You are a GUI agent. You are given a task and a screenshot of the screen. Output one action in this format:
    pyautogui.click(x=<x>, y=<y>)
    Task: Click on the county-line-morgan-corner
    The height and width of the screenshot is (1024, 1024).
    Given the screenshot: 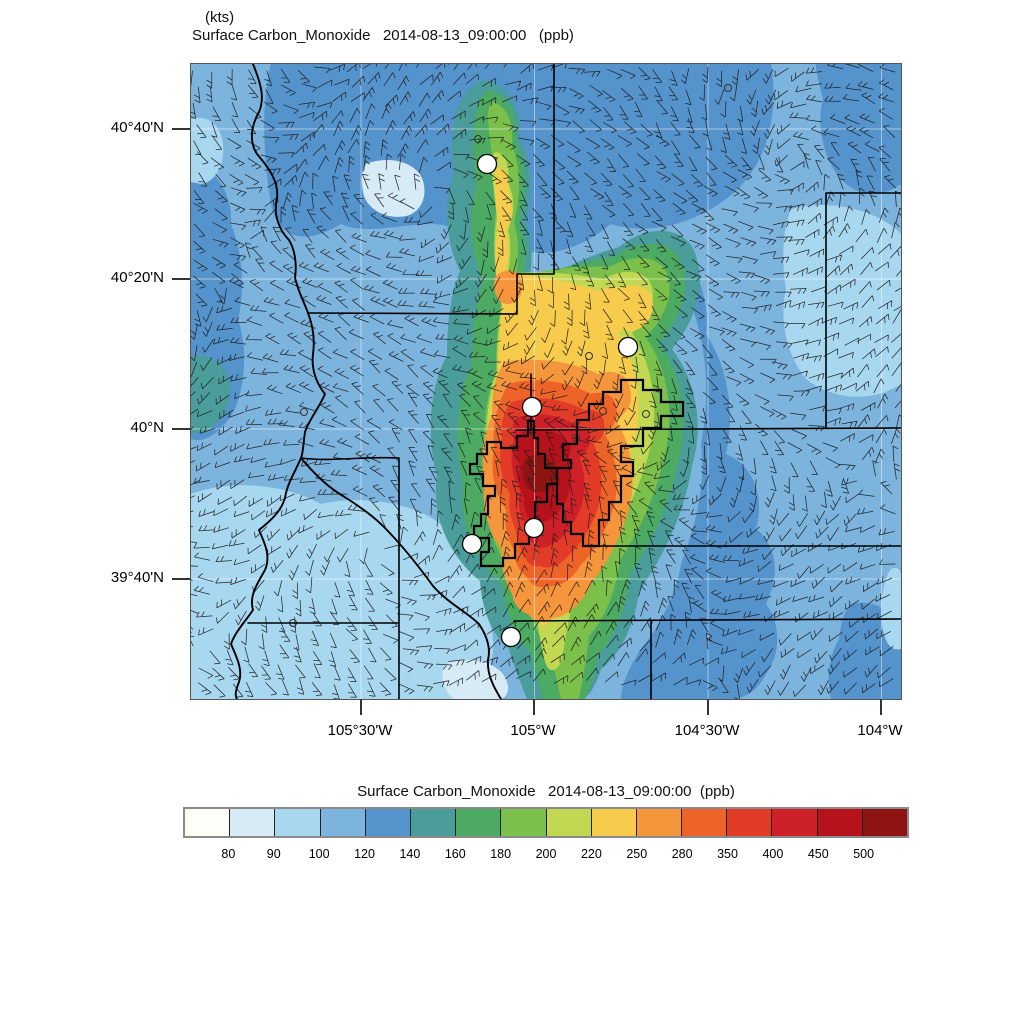 What is the action you would take?
    pyautogui.click(x=863, y=310)
    